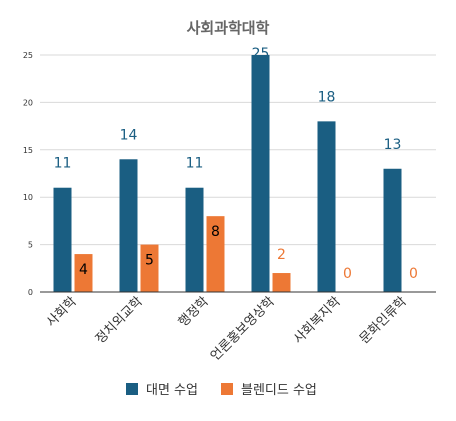 The width and height of the screenshot is (456, 421). What do you see at coordinates (83, 270) in the screenshot?
I see `data-label: 4` at bounding box center [83, 270].